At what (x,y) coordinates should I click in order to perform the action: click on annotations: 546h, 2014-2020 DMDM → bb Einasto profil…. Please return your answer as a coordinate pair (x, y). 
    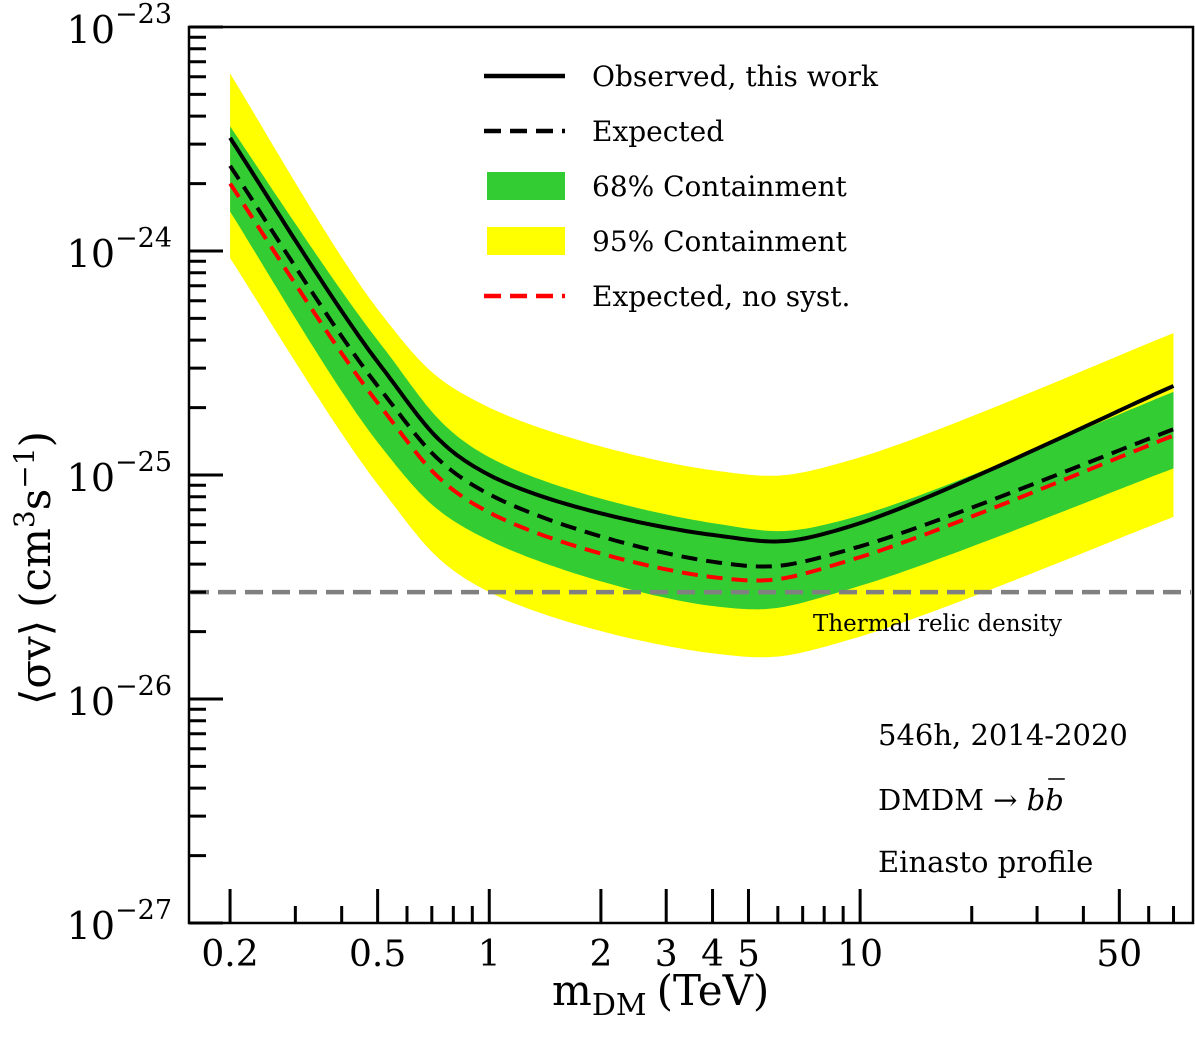
    Looking at the image, I should click on (1003, 798).